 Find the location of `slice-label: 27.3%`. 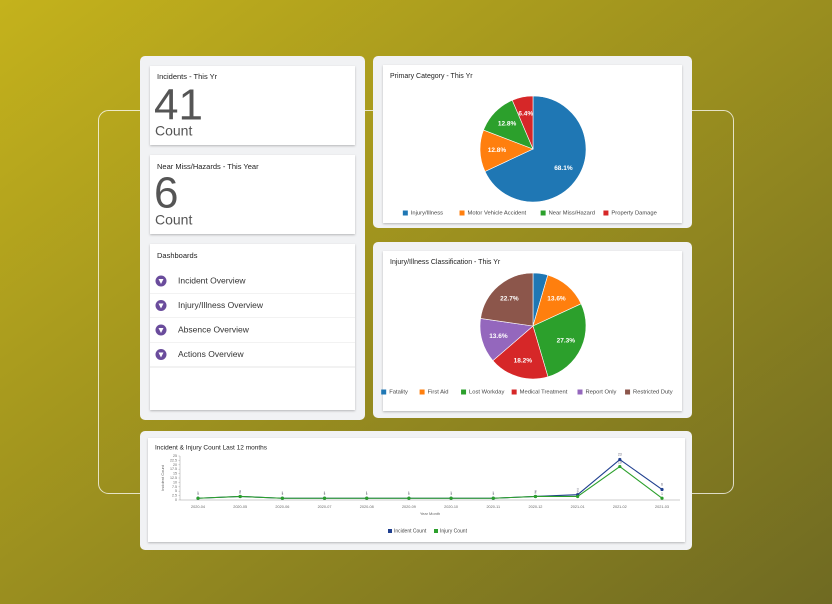

slice-label: 27.3% is located at coordinates (566, 341).